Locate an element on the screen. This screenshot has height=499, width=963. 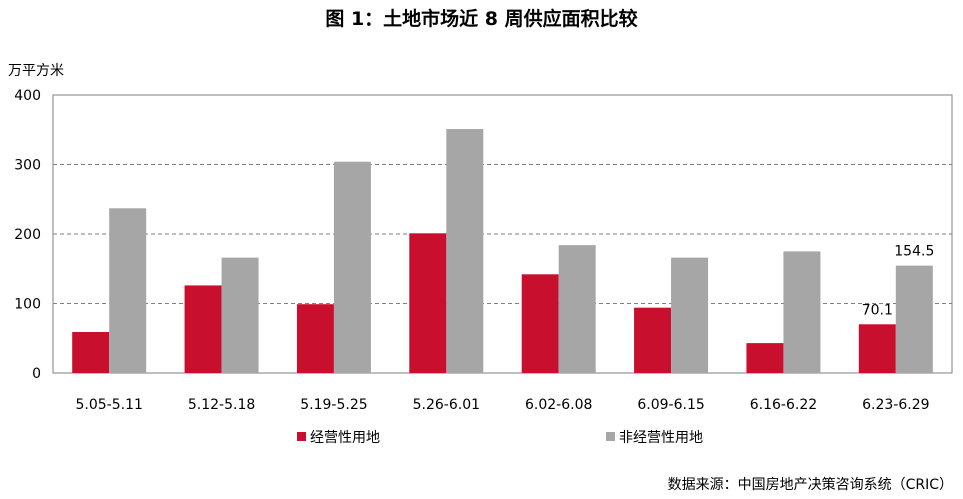
y-tick-label: 100 is located at coordinates (27, 305).